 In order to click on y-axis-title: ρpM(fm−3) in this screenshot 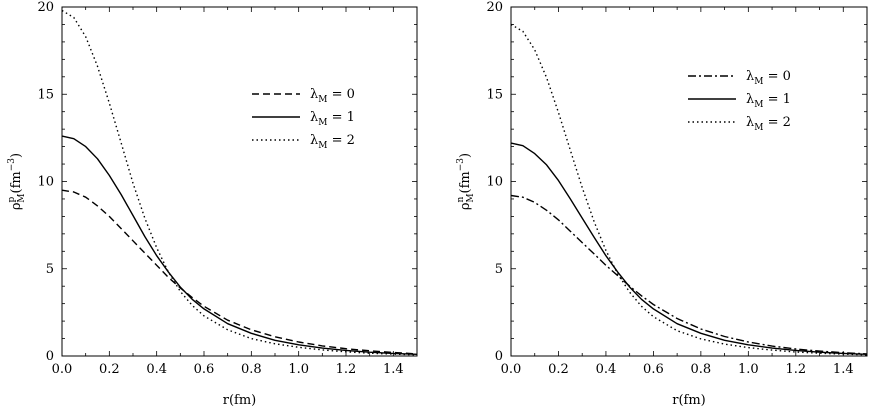, I will do `click(17, 181)`.